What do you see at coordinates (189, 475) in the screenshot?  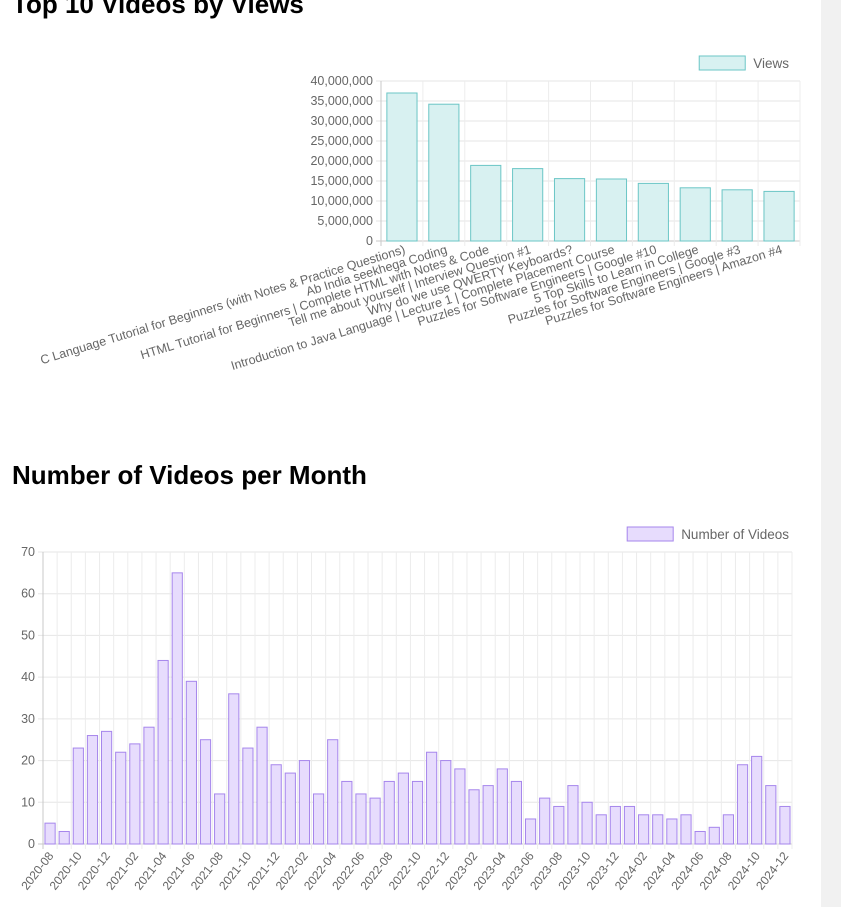 I see `videos-per-month-chart-title: Number of Videos per Month` at bounding box center [189, 475].